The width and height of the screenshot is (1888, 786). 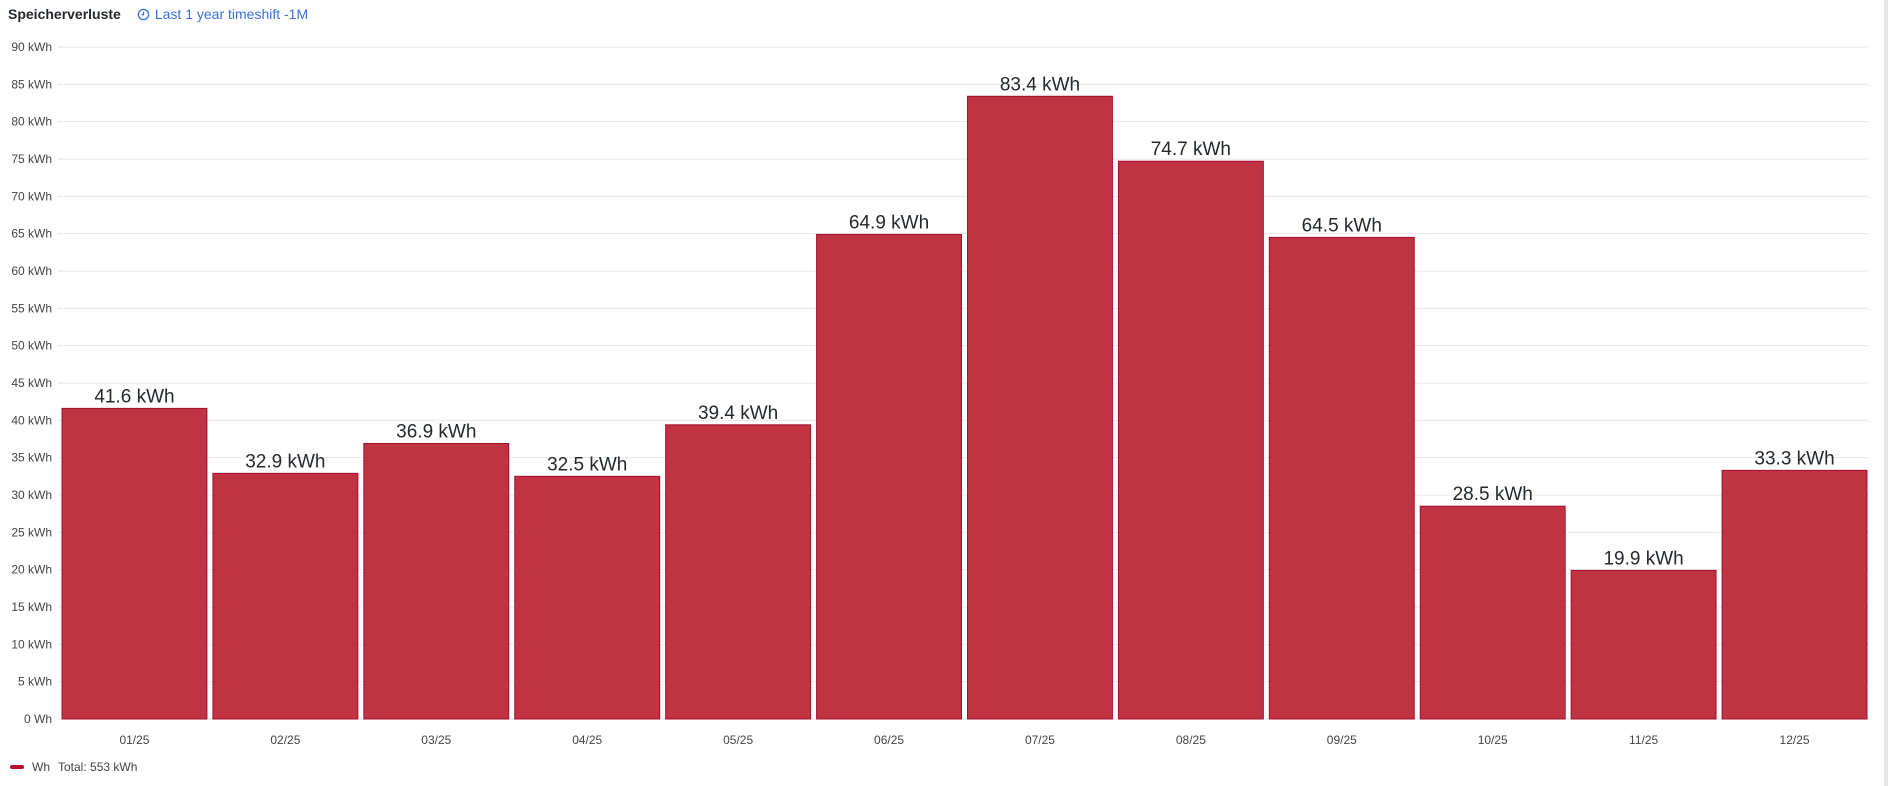 What do you see at coordinates (1040, 84) in the screenshot?
I see `data-label: 83.4 kWh` at bounding box center [1040, 84].